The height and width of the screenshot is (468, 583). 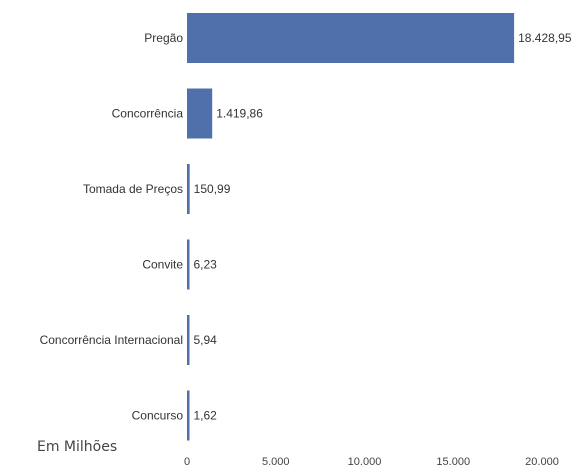 What do you see at coordinates (206, 340) in the screenshot?
I see `value-label: 5,94` at bounding box center [206, 340].